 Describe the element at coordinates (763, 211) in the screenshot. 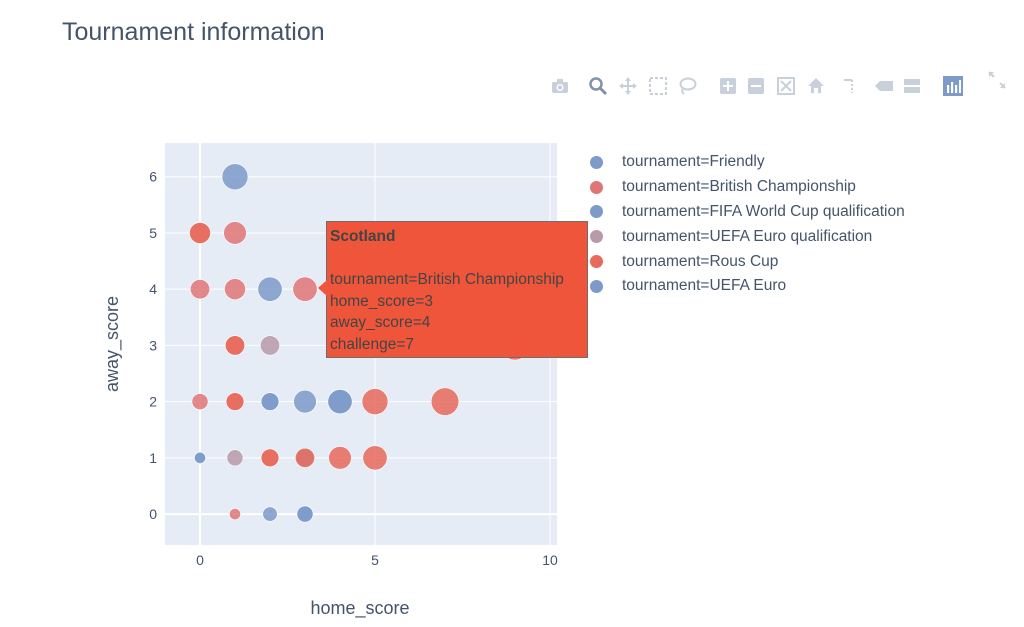

I see `legend-label: tournament=FIFA World Cup qualification` at that location.